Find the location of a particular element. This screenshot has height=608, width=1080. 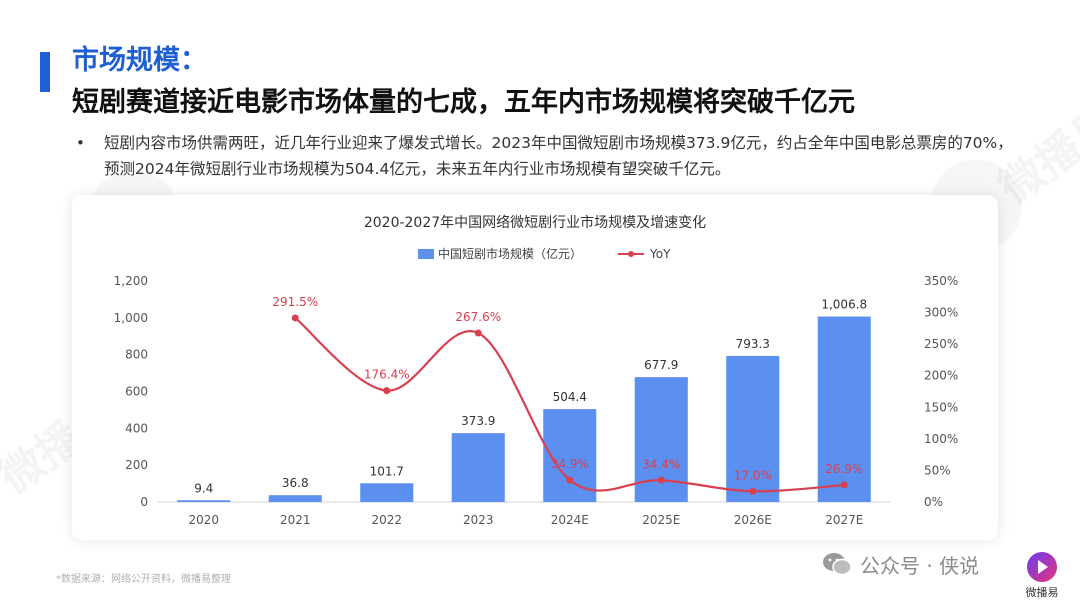

yoy-value-label: 267.6% is located at coordinates (478, 317).